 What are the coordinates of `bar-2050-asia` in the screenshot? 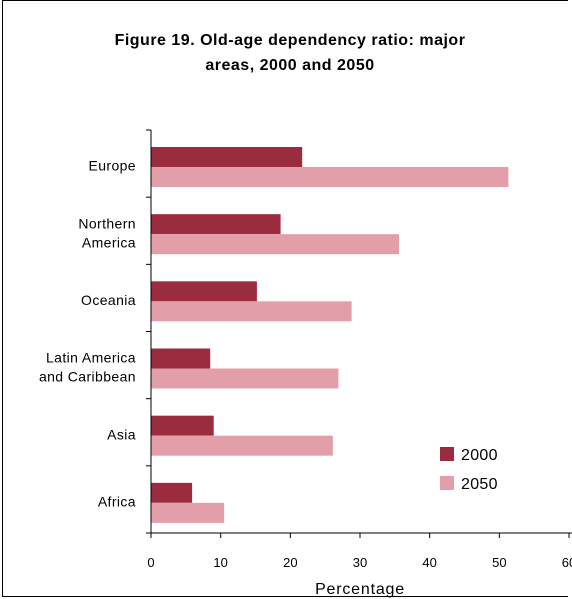 It's located at (242, 445).